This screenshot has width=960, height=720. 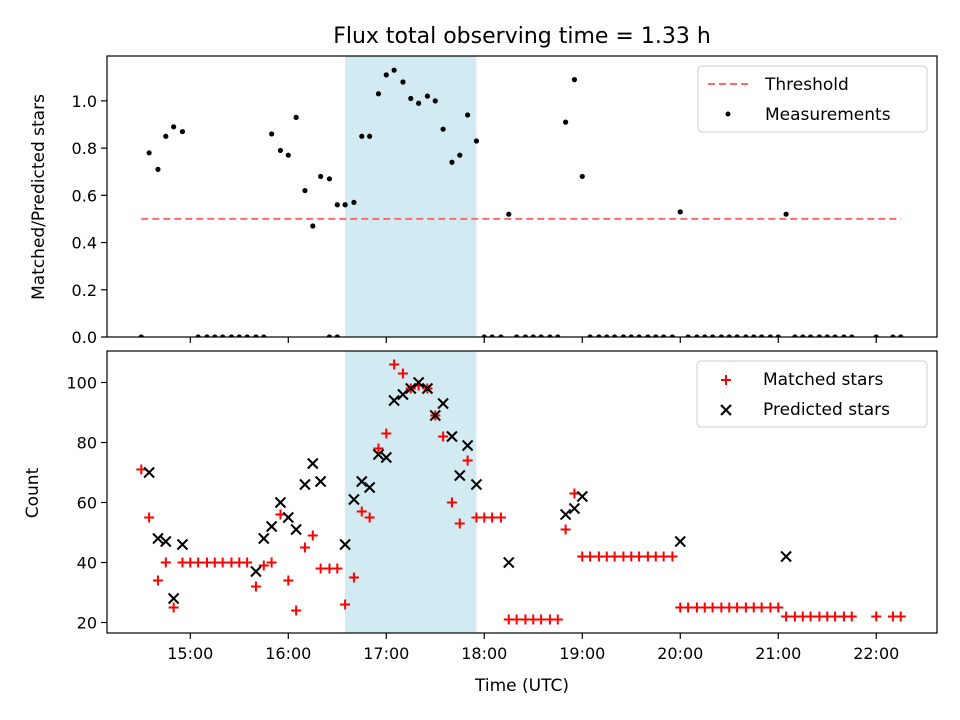 What do you see at coordinates (288, 653) in the screenshot?
I see `x-tick-label: 16:00` at bounding box center [288, 653].